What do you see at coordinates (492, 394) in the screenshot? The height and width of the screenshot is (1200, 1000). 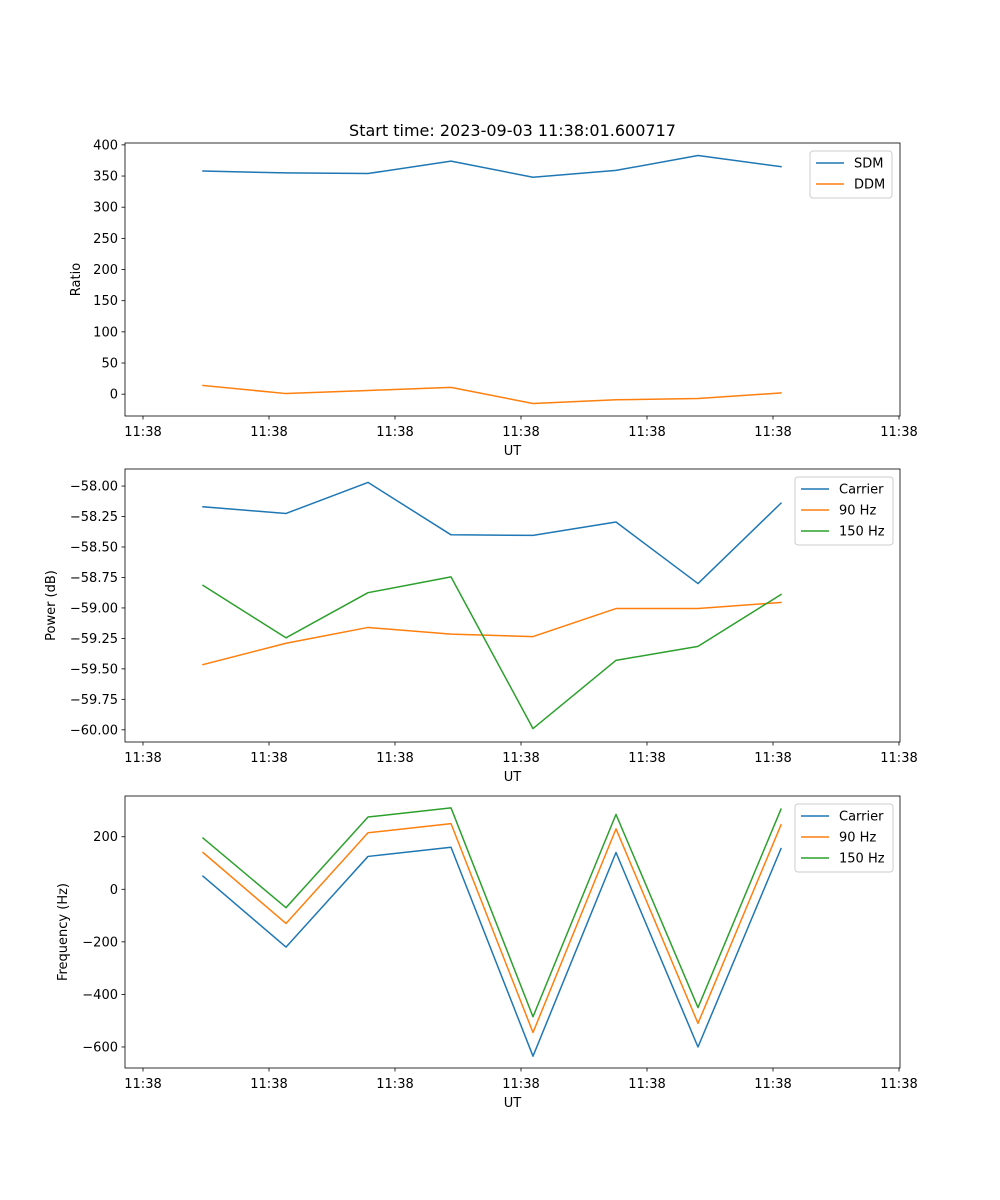 I see `series-line-ddm` at bounding box center [492, 394].